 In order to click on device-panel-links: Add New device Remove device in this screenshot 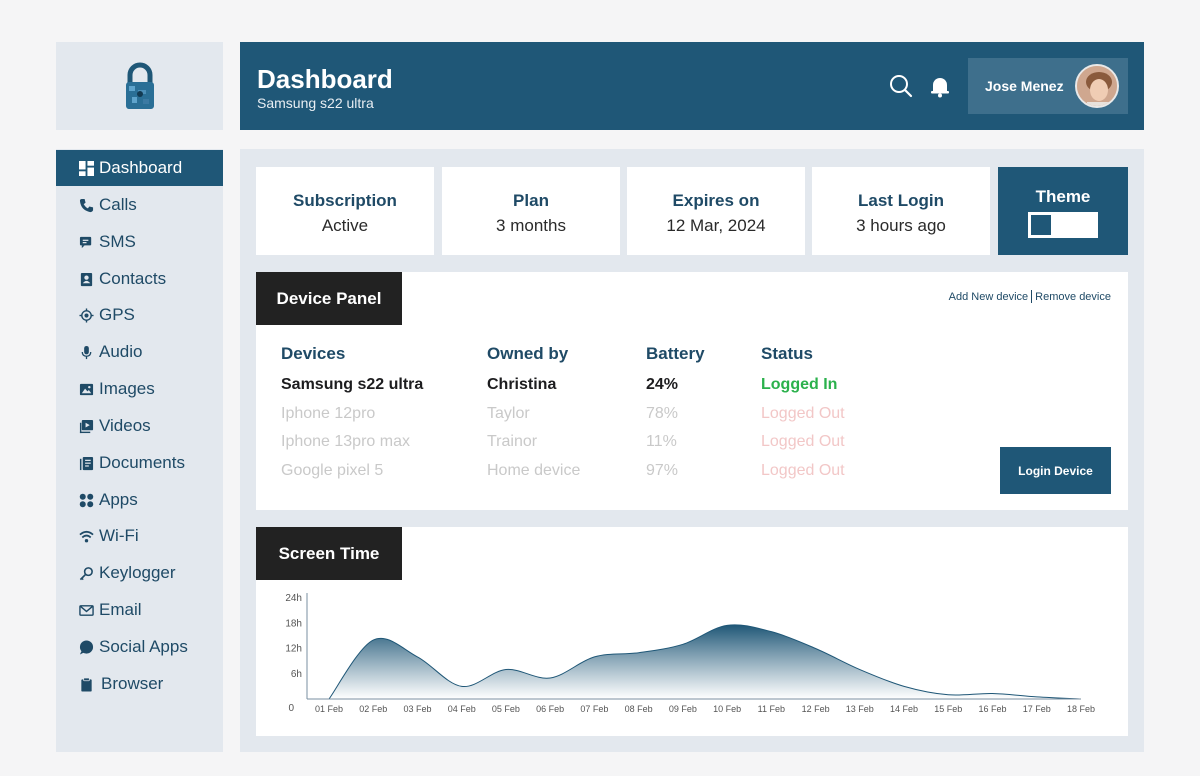, I will do `click(1030, 296)`.